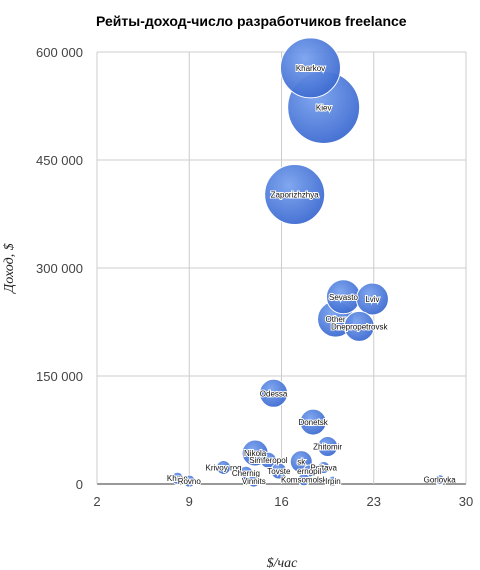 This screenshot has width=480, height=570. Describe the element at coordinates (281, 501) in the screenshot. I see `x-tick-label: 16` at that location.